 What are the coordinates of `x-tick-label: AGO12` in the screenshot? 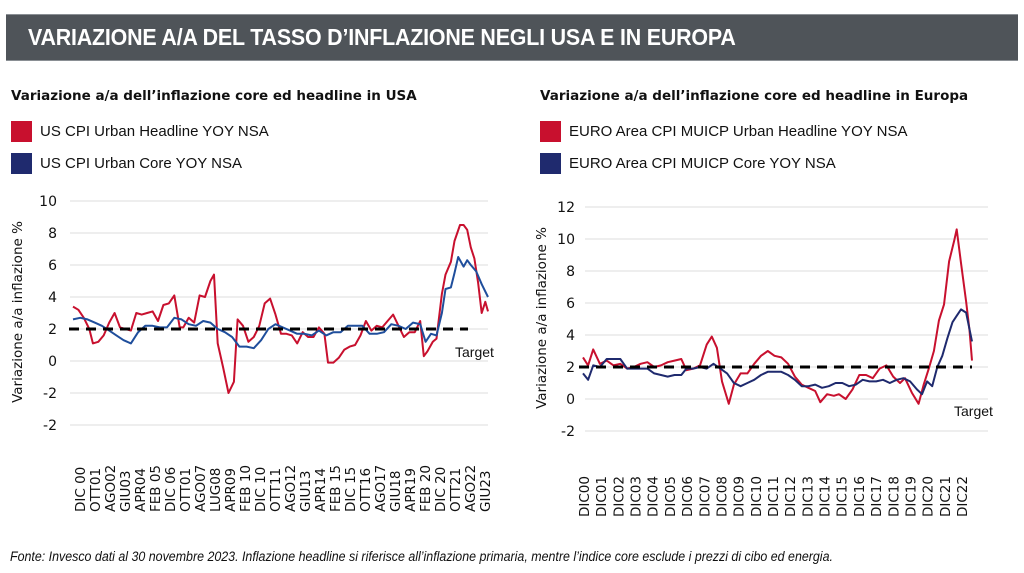 It's located at (291, 488).